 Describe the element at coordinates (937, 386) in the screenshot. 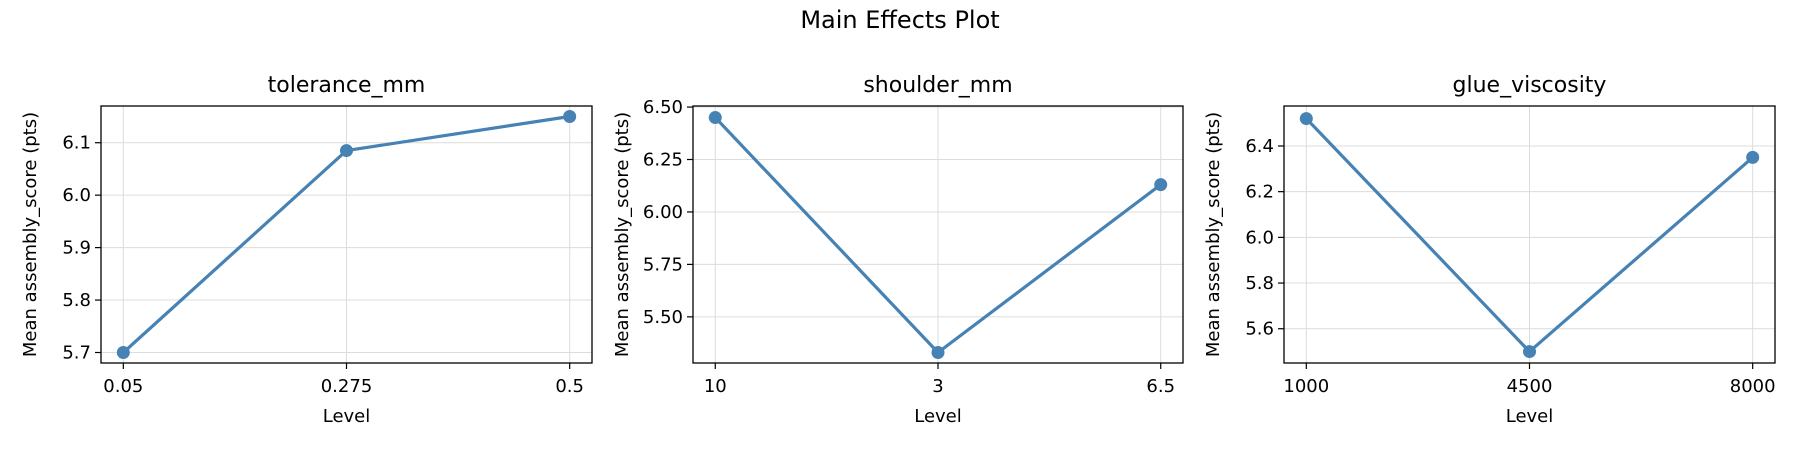

I see `panel-2-xtick-label-2: 3` at that location.